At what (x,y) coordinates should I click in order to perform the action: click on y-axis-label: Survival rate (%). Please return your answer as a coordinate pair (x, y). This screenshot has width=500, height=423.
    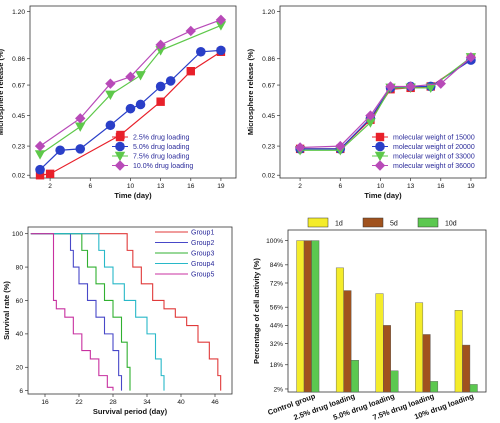
    Looking at the image, I should click on (6, 310).